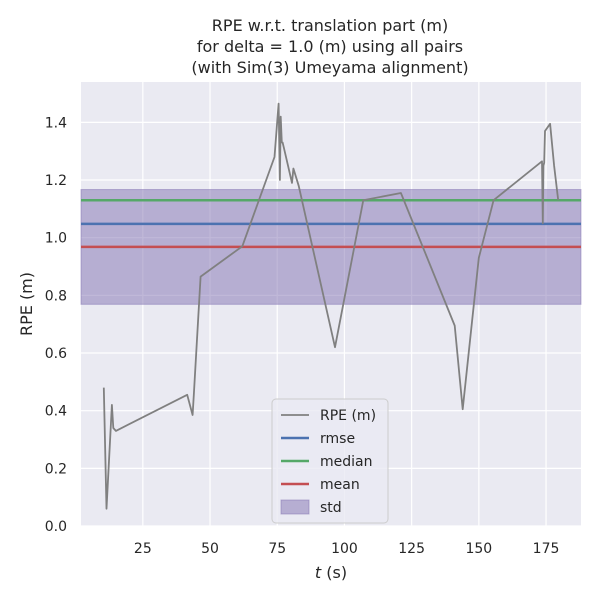  Describe the element at coordinates (546, 549) in the screenshot. I see `x-tick-label: 175` at that location.